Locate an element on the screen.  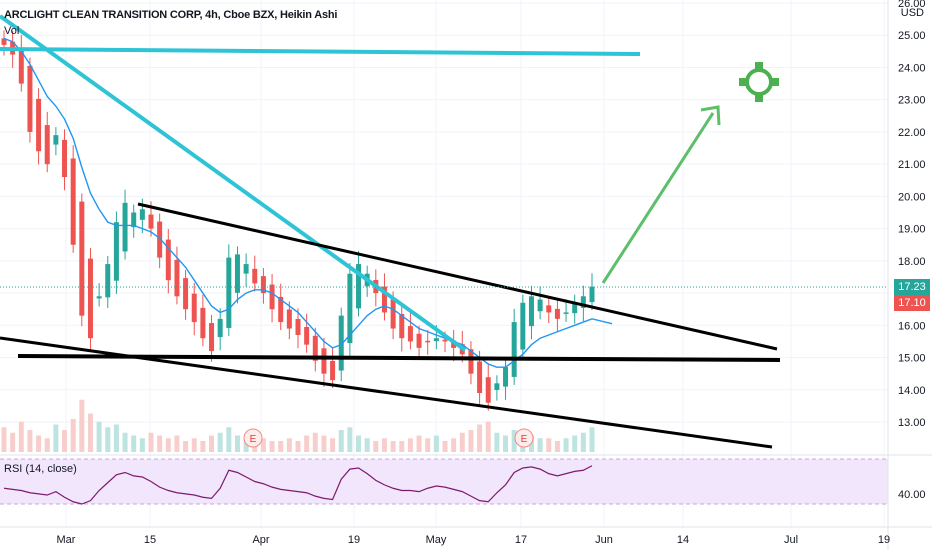
price-tick-label: 24.00 is located at coordinates (912, 68).